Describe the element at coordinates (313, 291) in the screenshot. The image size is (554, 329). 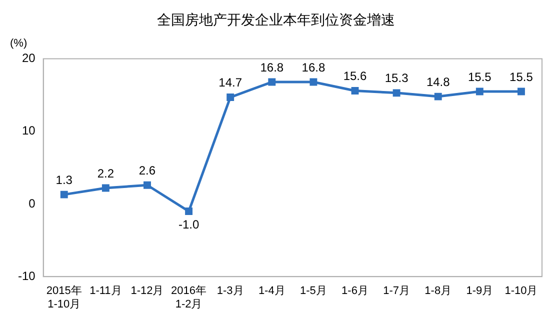
I see `x-tick-label: 1-5月` at that location.